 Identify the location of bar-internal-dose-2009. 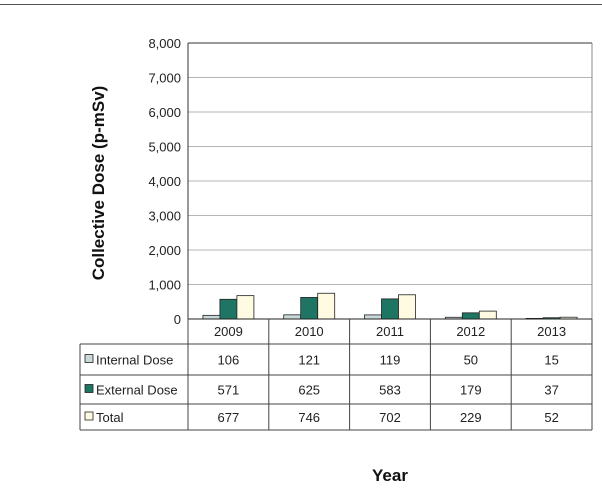
(211, 317).